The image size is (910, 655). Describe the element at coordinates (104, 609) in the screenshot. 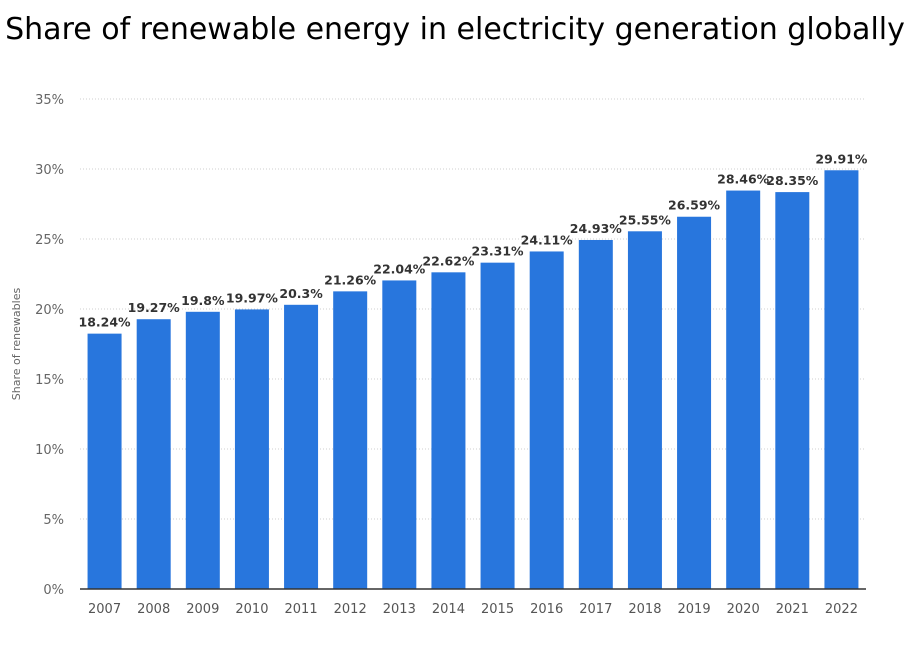

I see `x-tick-label: 2007` at that location.